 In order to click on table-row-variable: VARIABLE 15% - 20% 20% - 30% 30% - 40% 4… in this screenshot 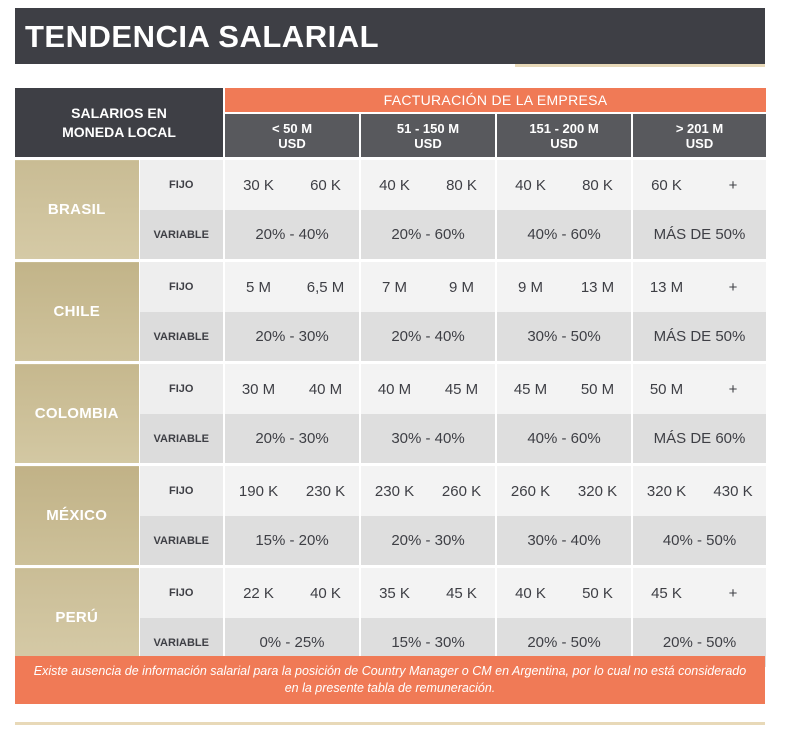, I will do `click(391, 541)`.